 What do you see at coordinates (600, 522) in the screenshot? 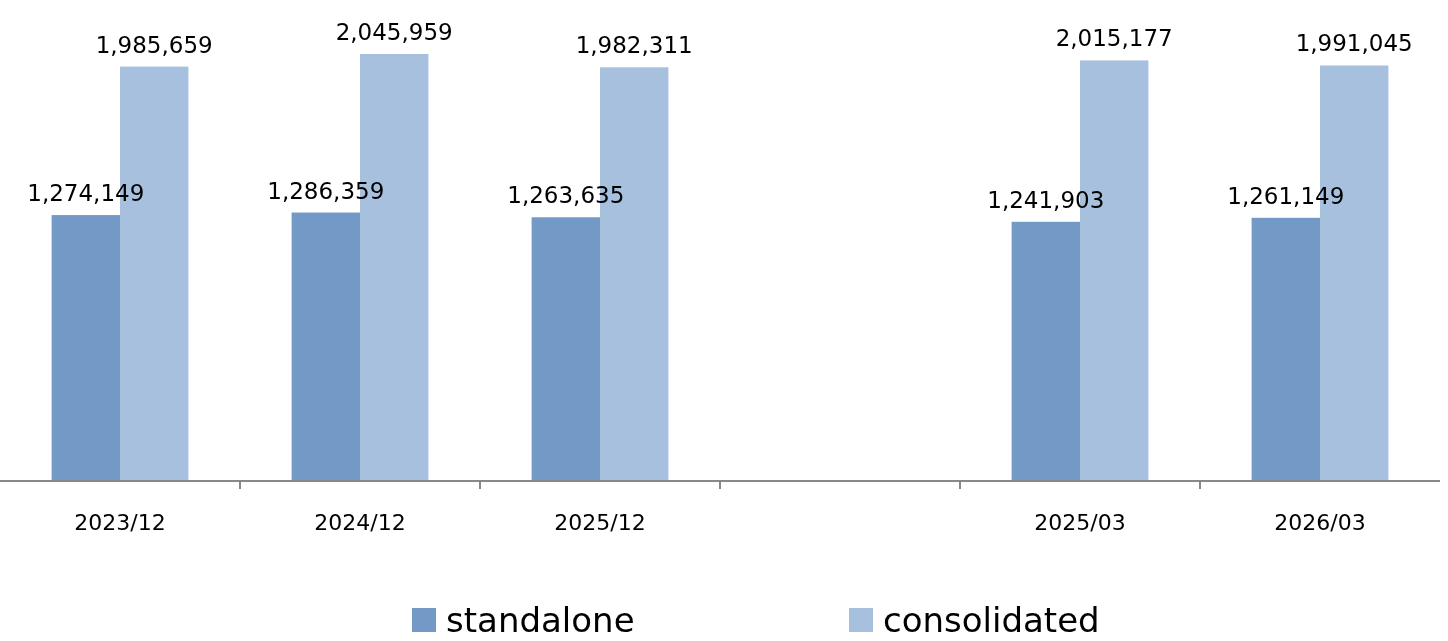
I see `x-tick-label: 2025/12` at bounding box center [600, 522].